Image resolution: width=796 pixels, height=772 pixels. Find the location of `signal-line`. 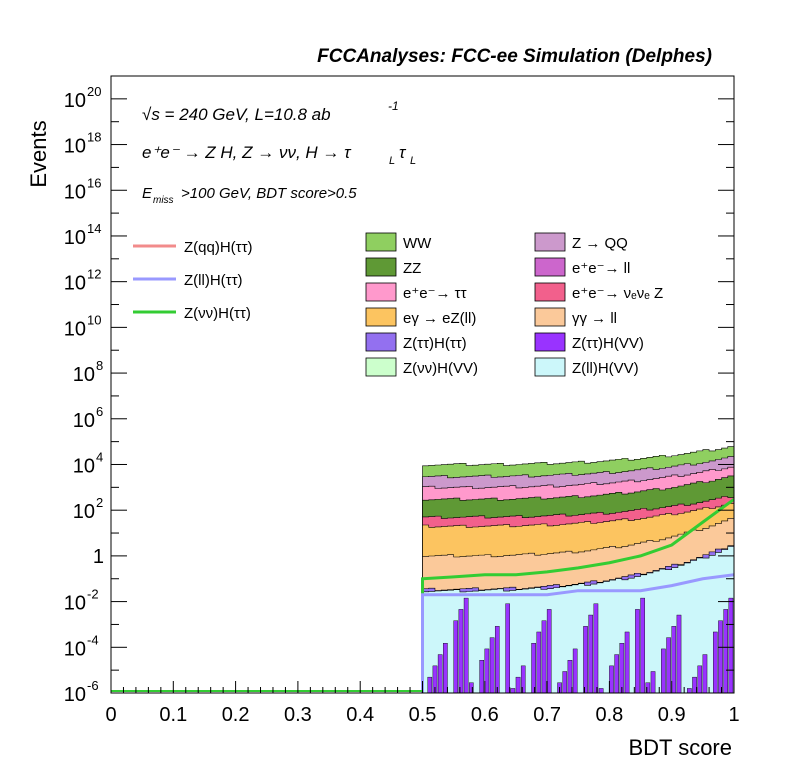

signal-line is located at coordinates (577, 595).